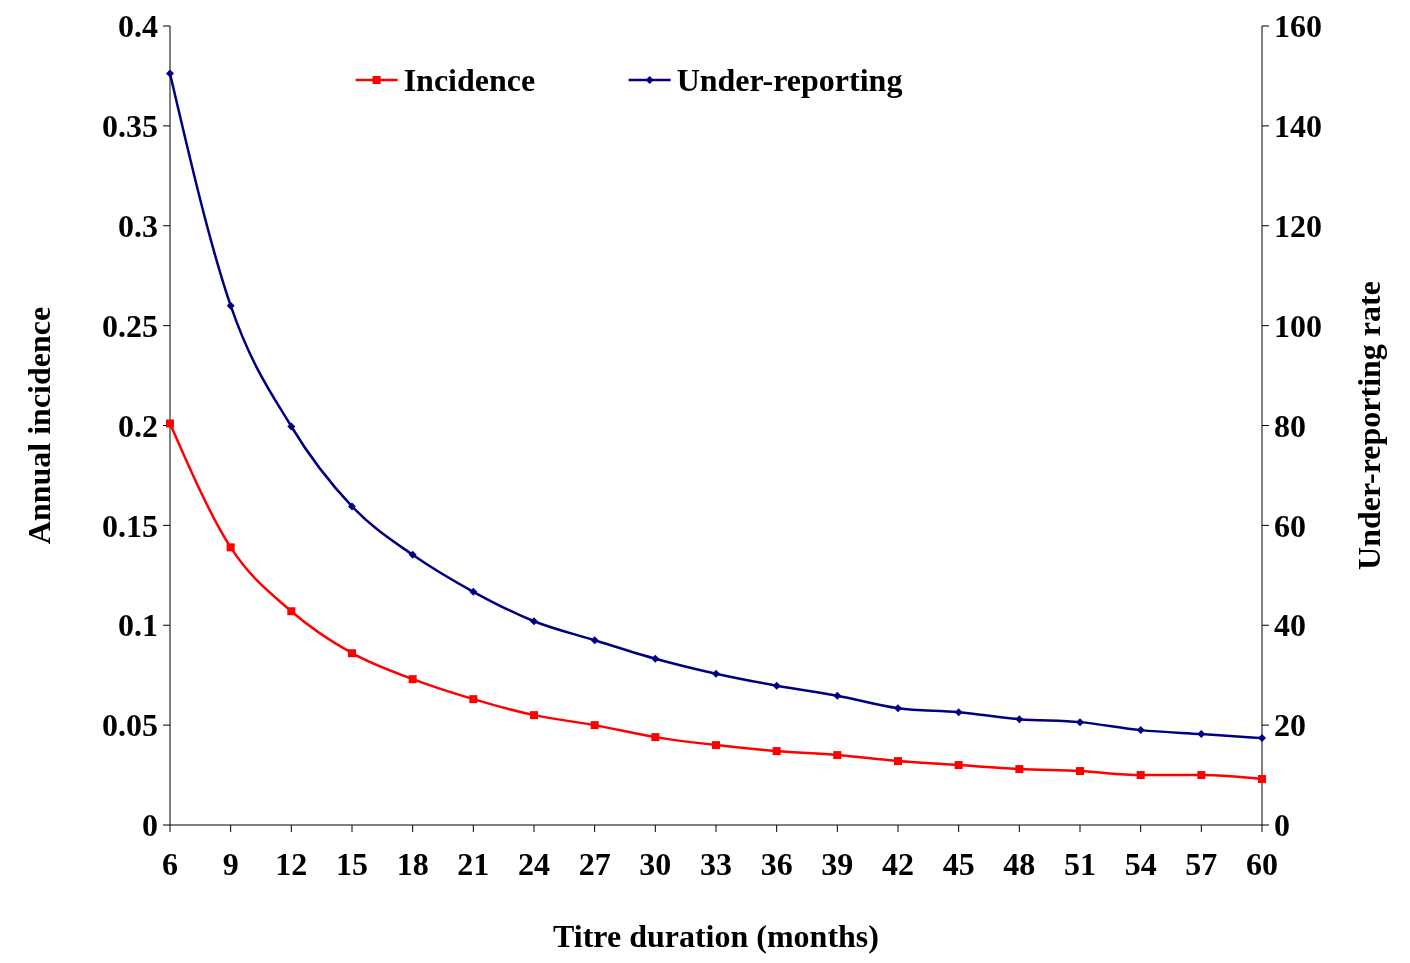 The width and height of the screenshot is (1410, 963). What do you see at coordinates (138, 225) in the screenshot?
I see `y-tick-label: 0.3` at bounding box center [138, 225].